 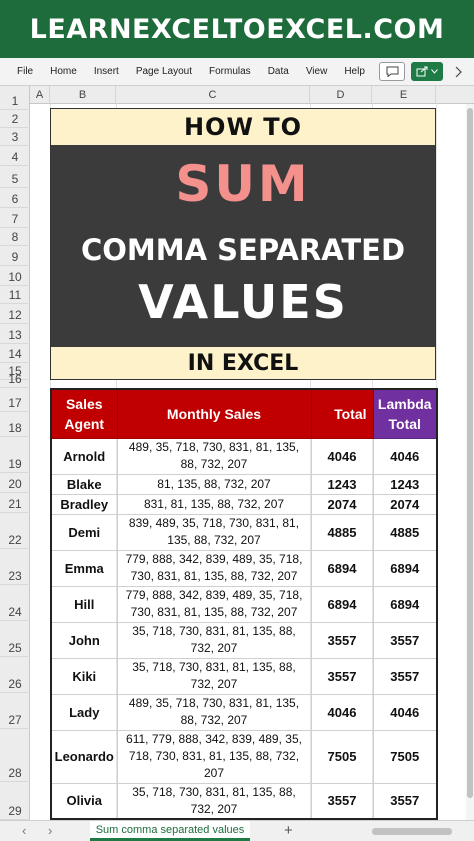 I want to click on cell-lambda-total: 2074, so click(x=405, y=504).